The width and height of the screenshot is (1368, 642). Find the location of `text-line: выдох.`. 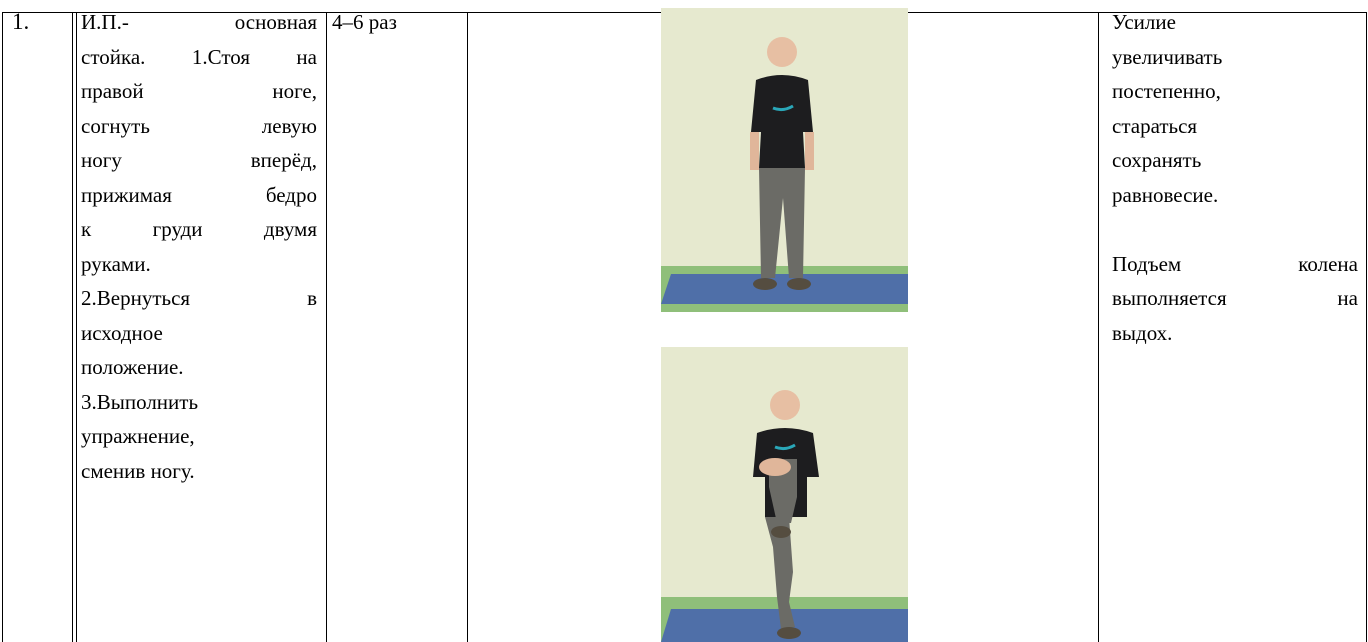

text-line: выдох. is located at coordinates (1142, 332).